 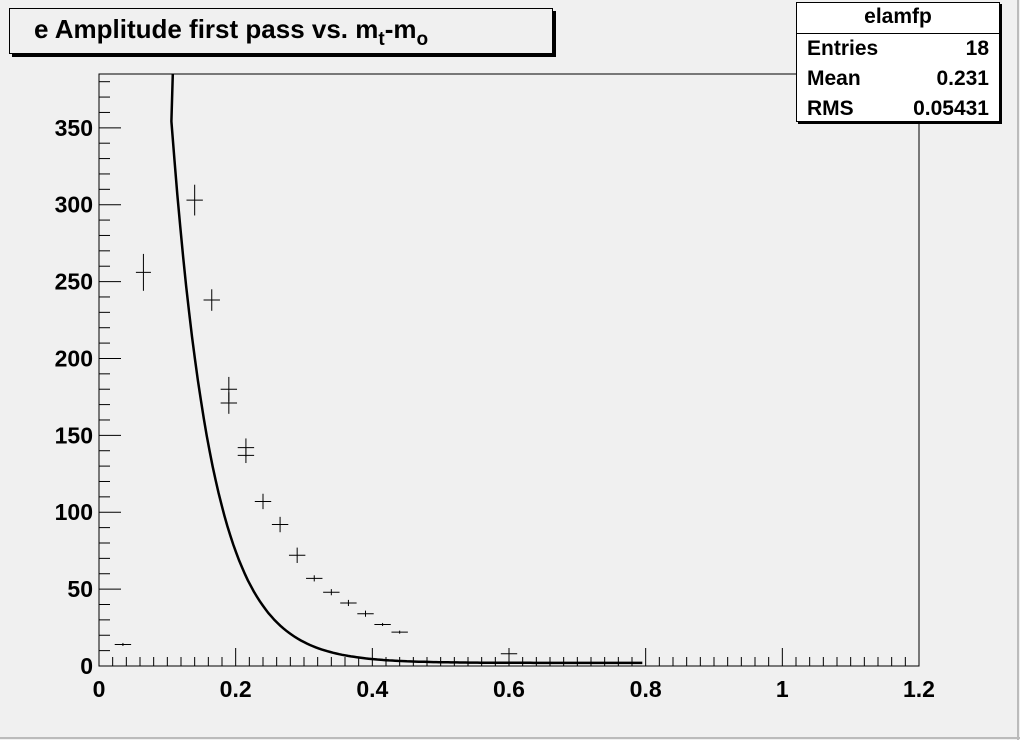 What do you see at coordinates (422, 39) in the screenshot?
I see `title-subscript-o: o` at bounding box center [422, 39].